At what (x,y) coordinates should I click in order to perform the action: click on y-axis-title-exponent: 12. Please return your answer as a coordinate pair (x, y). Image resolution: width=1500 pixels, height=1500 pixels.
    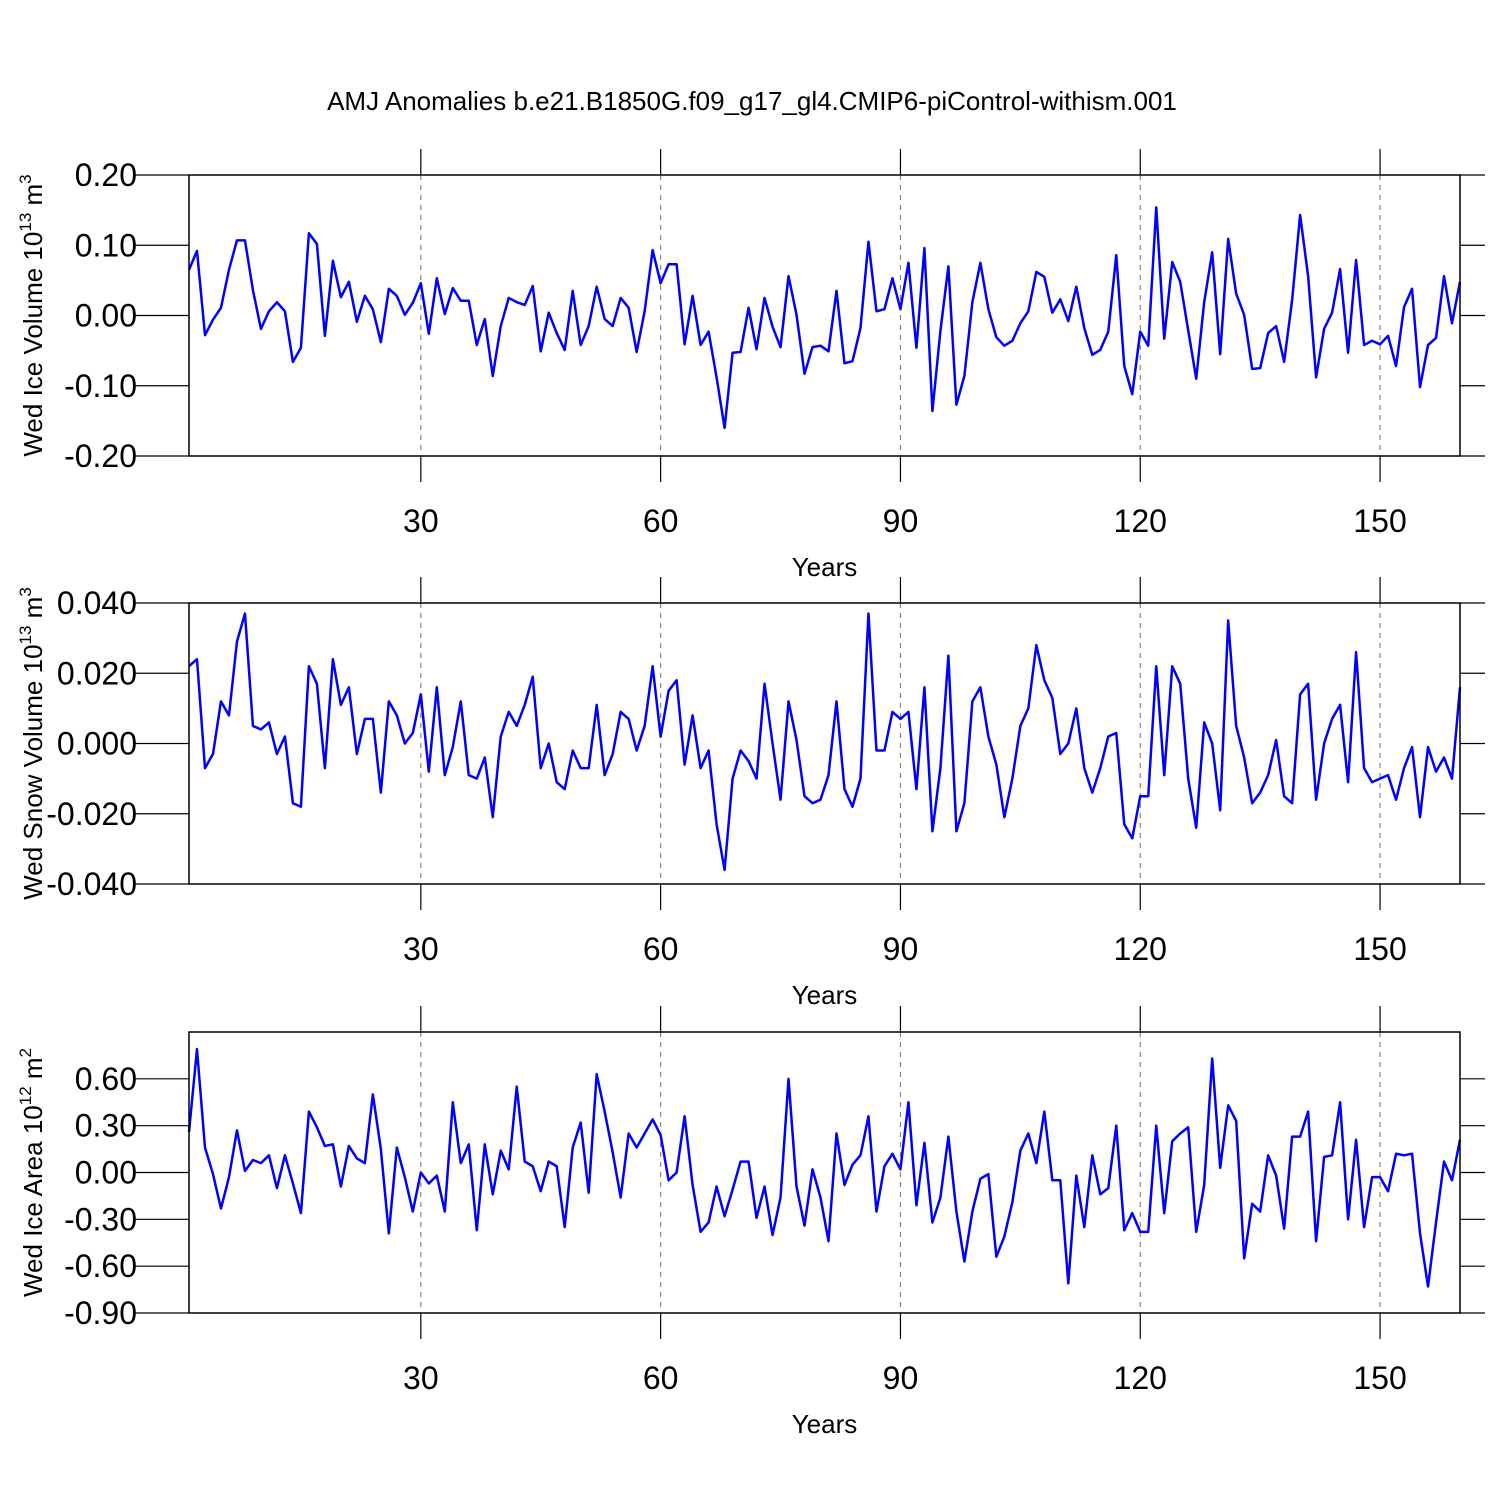
    Looking at the image, I should click on (25, 1095).